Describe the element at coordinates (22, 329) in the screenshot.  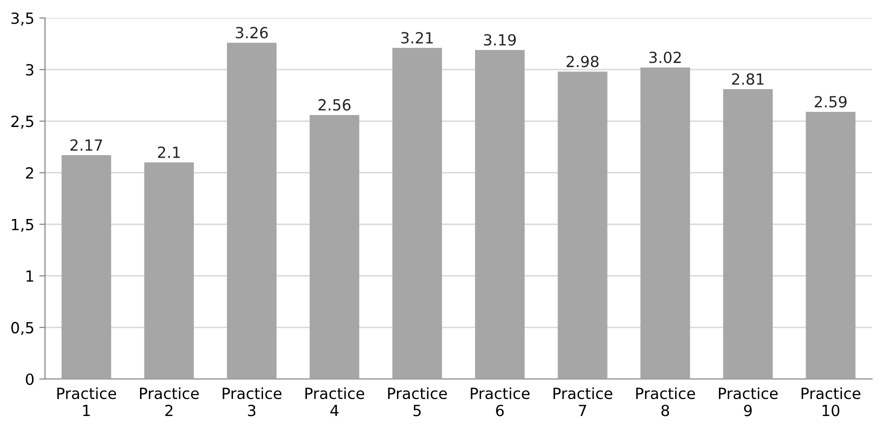
I see `y-tick-label: 0,5` at that location.